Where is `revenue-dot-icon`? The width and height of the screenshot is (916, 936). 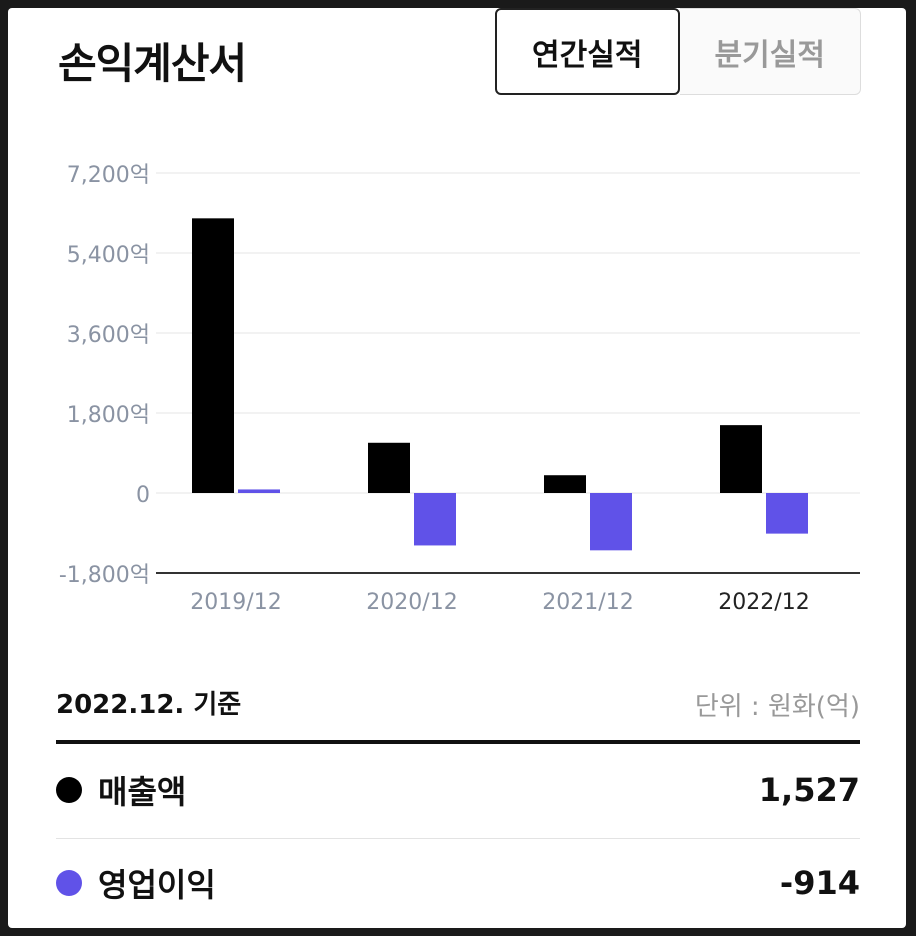 revenue-dot-icon is located at coordinates (69, 790).